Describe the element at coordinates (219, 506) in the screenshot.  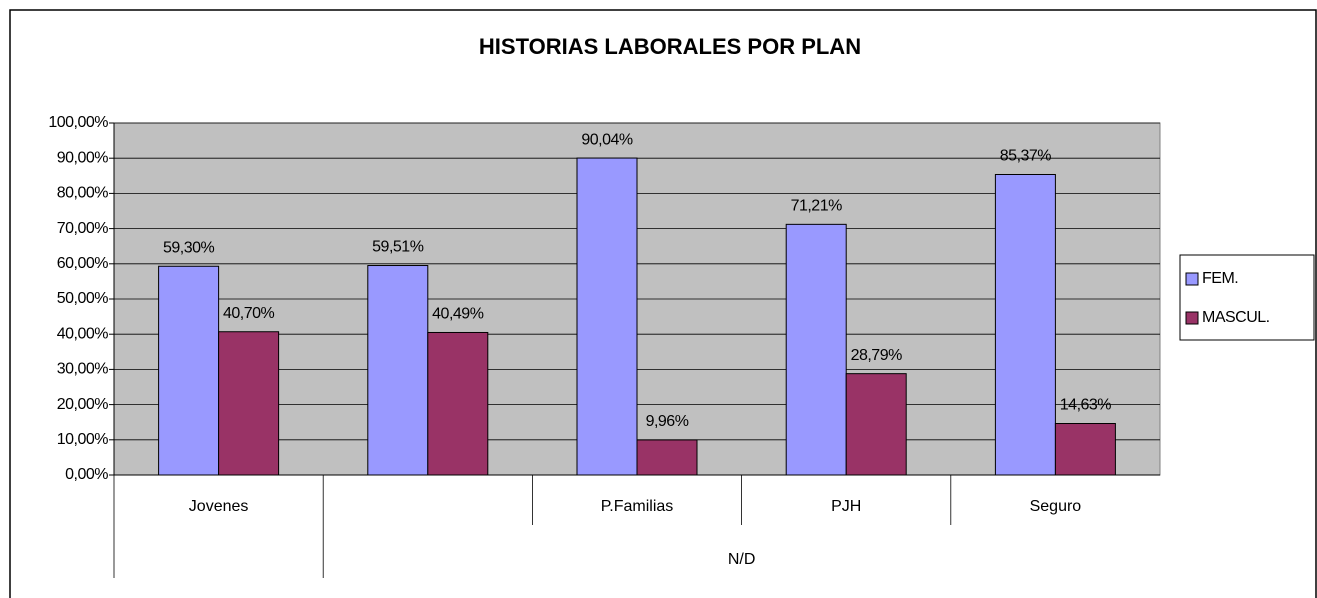
I see `x-tick-label: Jovenes` at that location.